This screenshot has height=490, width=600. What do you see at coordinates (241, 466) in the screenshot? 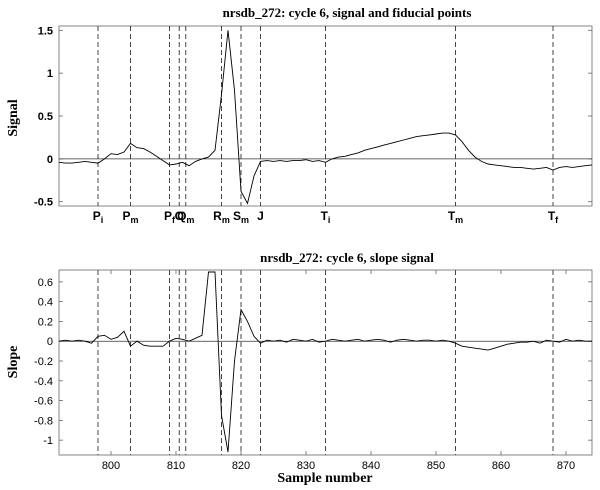
I see `x-tick-label: 820` at bounding box center [241, 466].